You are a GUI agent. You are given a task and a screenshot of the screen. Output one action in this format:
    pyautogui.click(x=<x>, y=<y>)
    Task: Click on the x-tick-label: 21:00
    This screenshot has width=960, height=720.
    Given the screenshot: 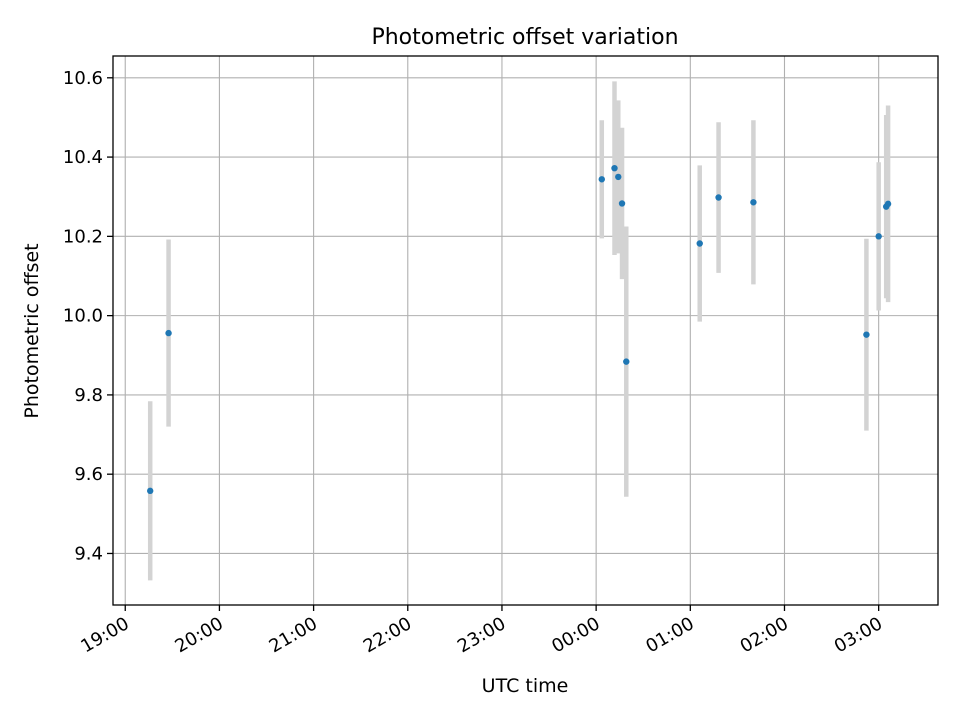 What is the action you would take?
    pyautogui.click(x=293, y=635)
    